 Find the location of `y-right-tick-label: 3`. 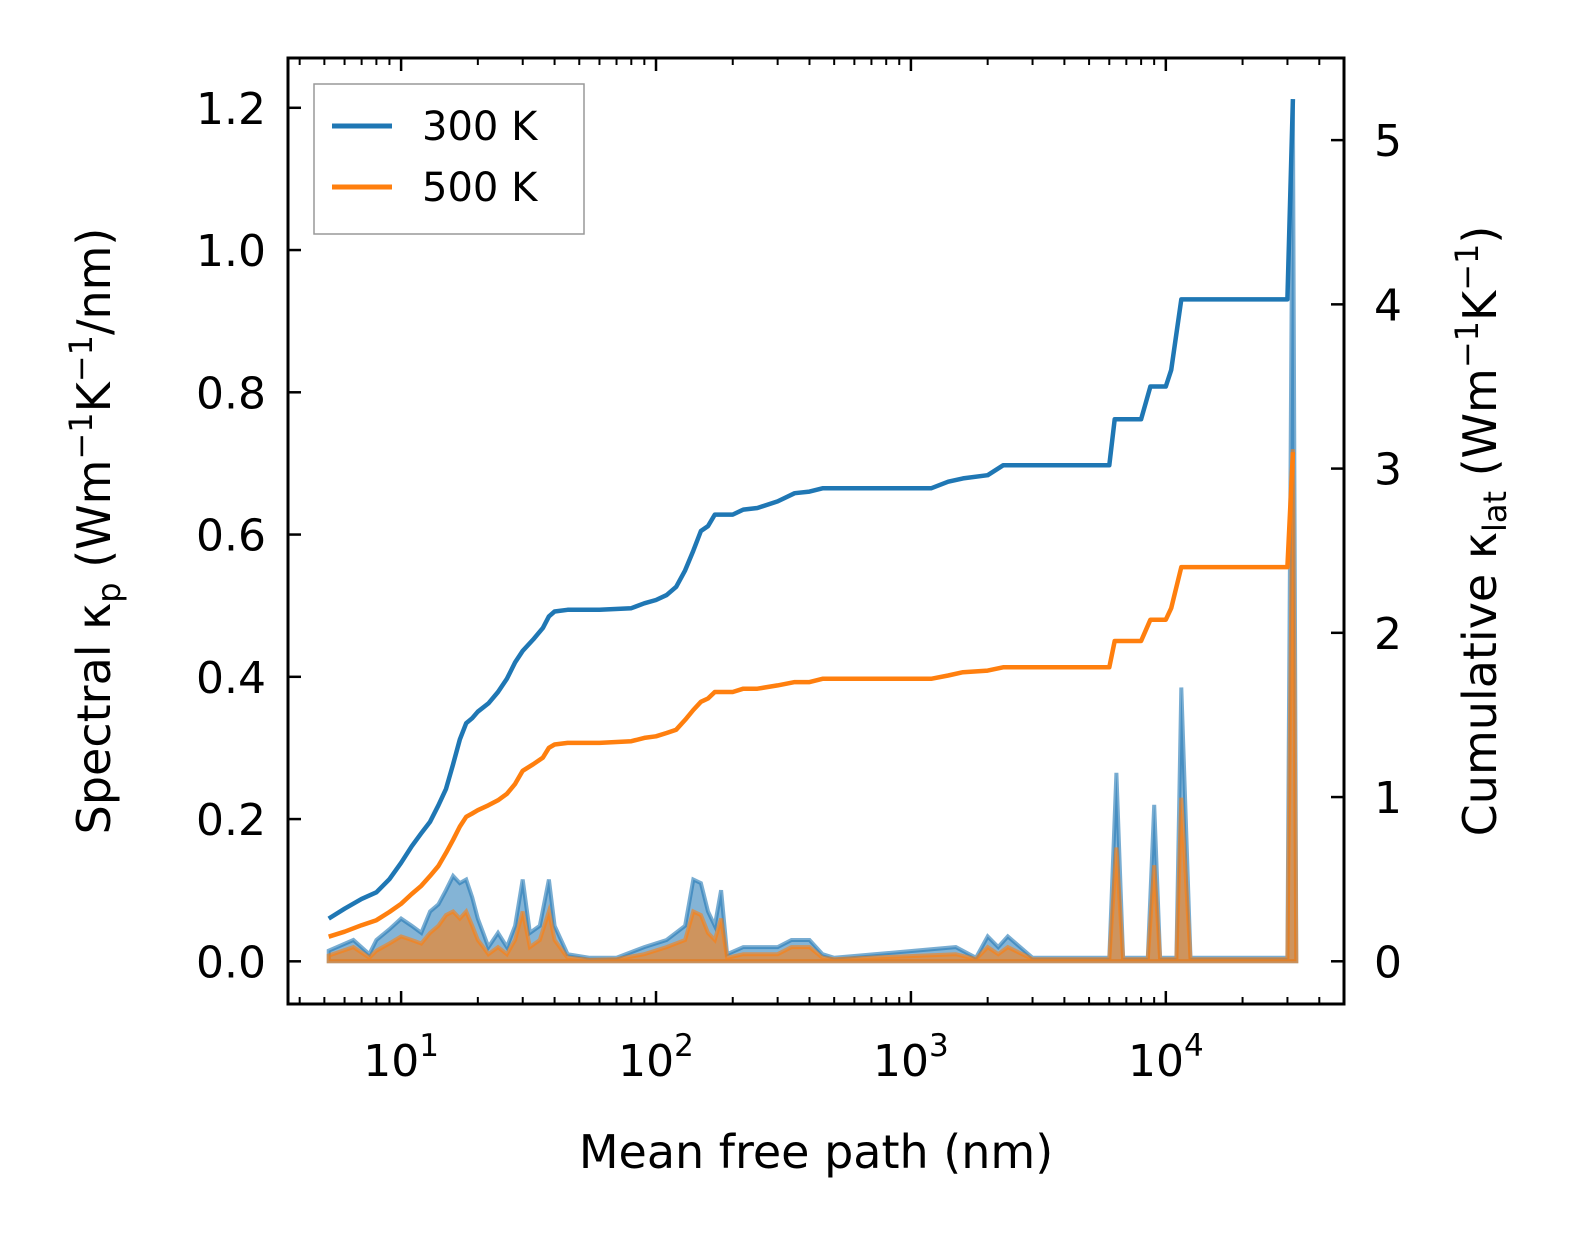

y-right-tick-label: 3 is located at coordinates (1388, 470).